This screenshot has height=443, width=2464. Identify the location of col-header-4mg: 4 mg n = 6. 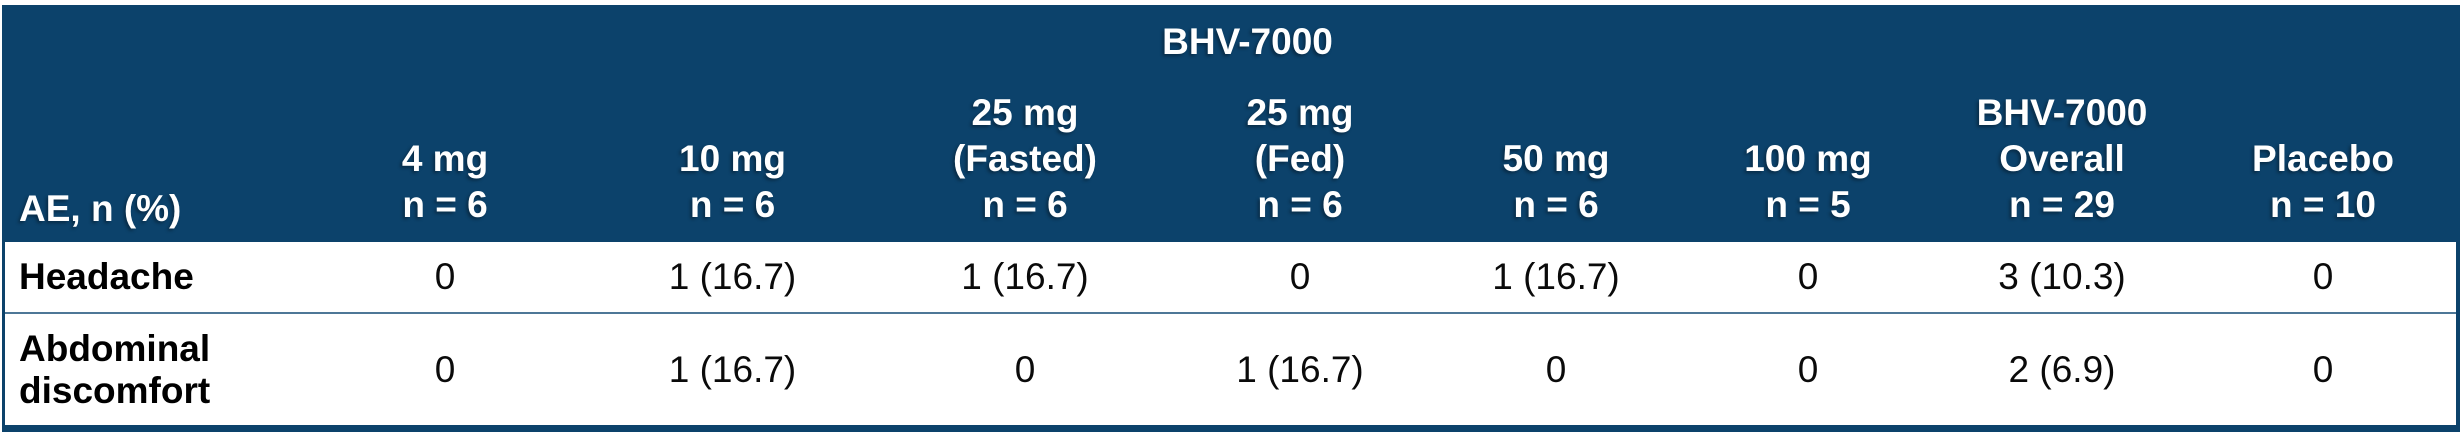
(445, 189).